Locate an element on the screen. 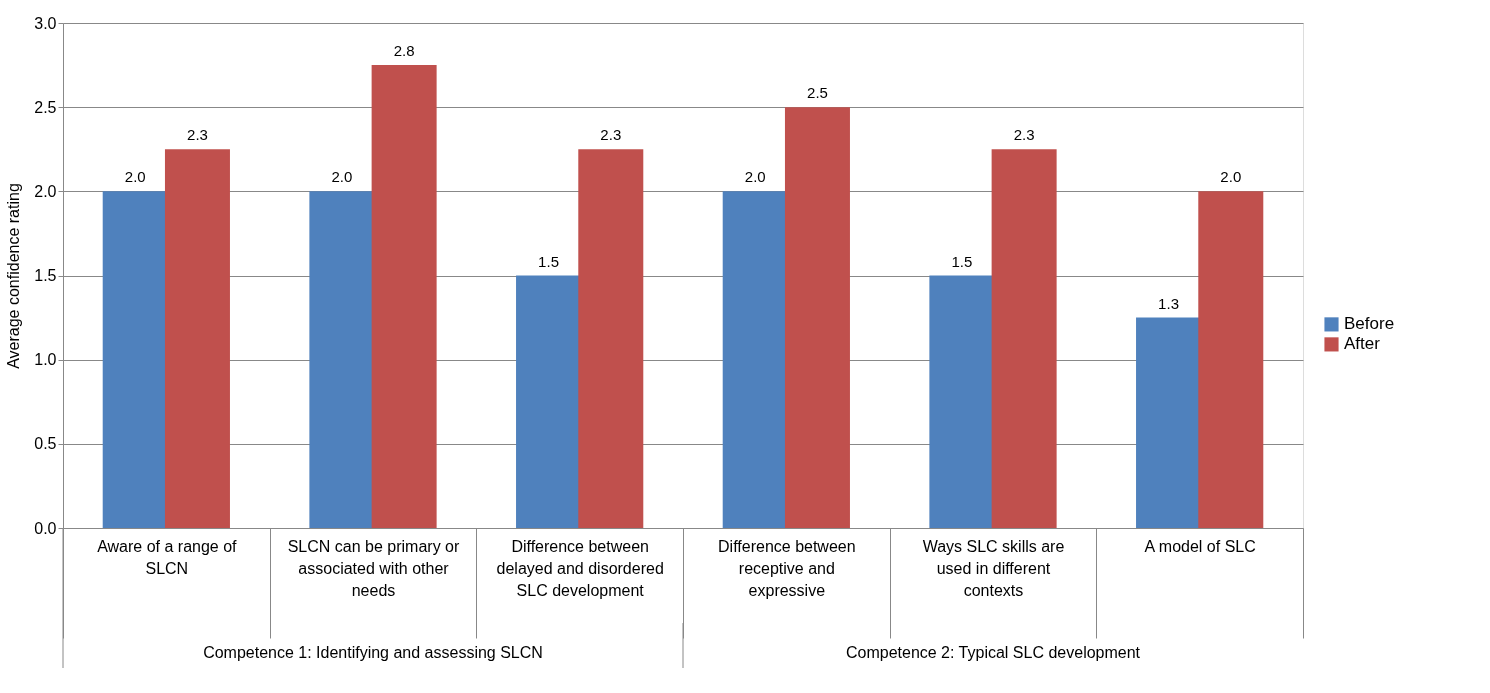  x-tick-label: Aware of a range of SLCN is located at coordinates (167, 557).